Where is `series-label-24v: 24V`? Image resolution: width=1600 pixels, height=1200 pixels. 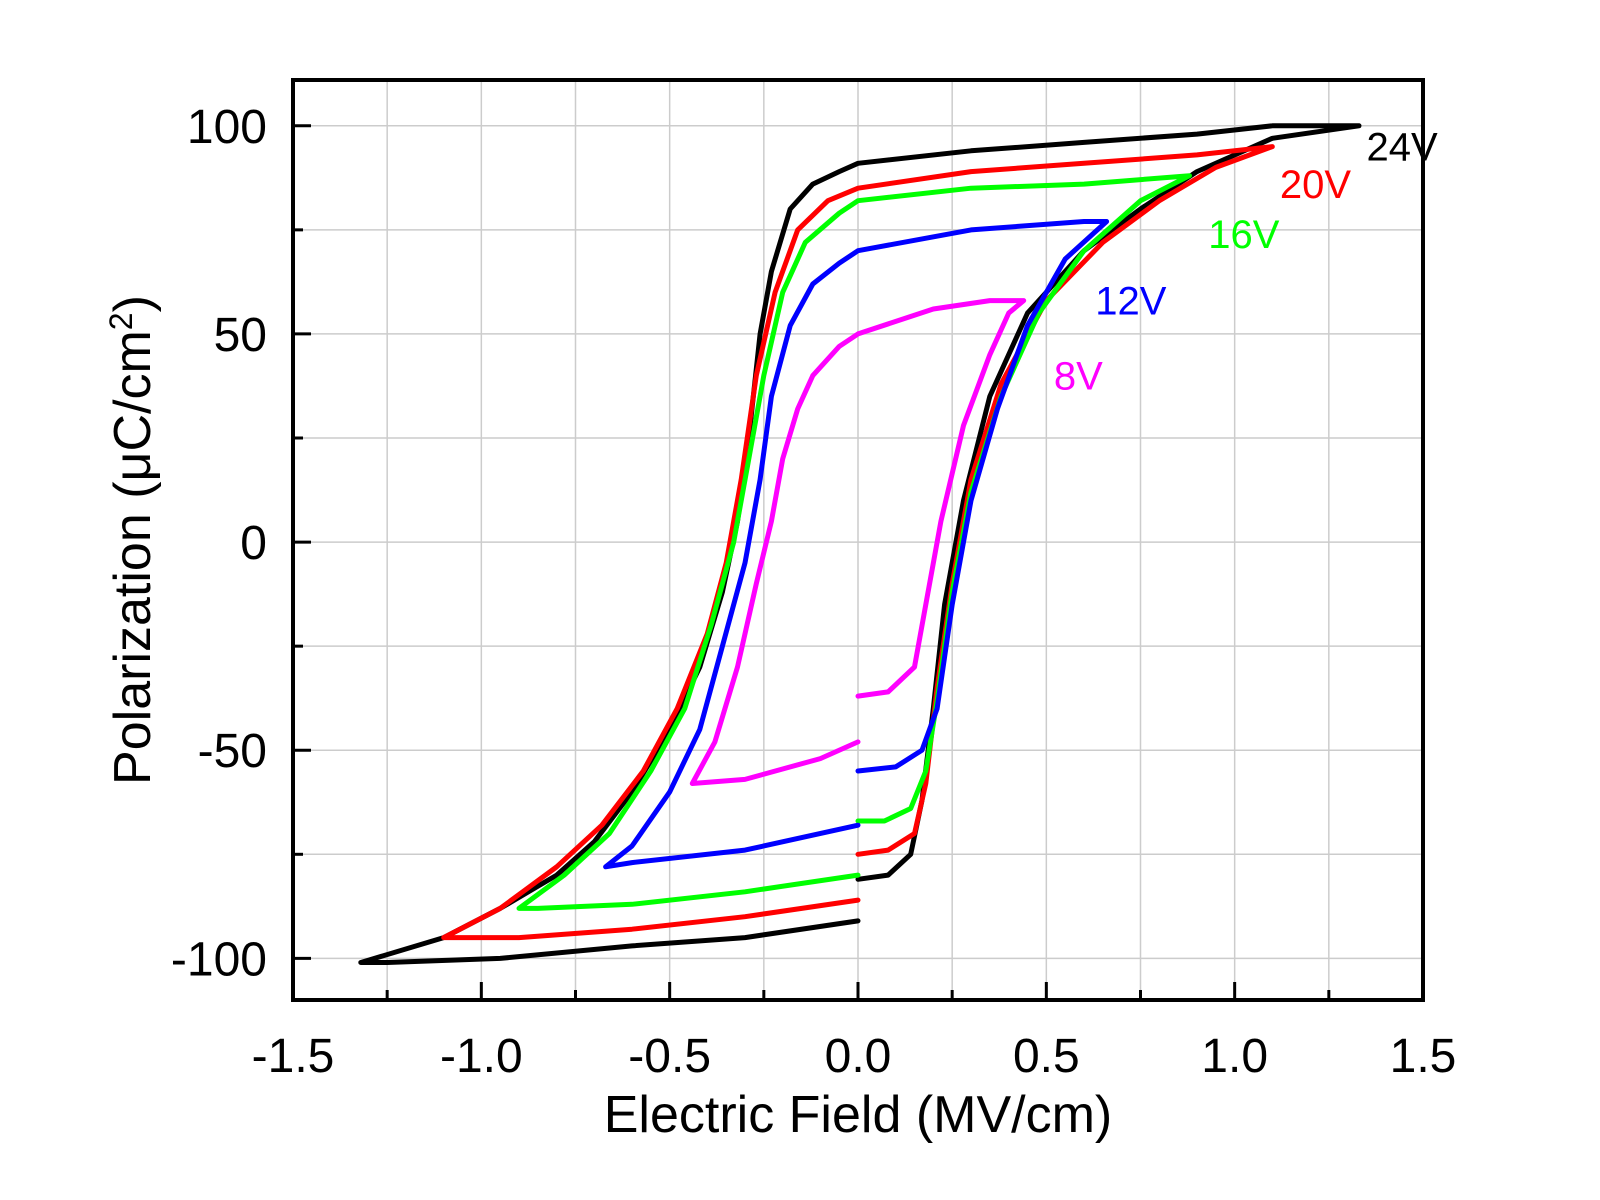
series-label-24v: 24V is located at coordinates (1402, 148).